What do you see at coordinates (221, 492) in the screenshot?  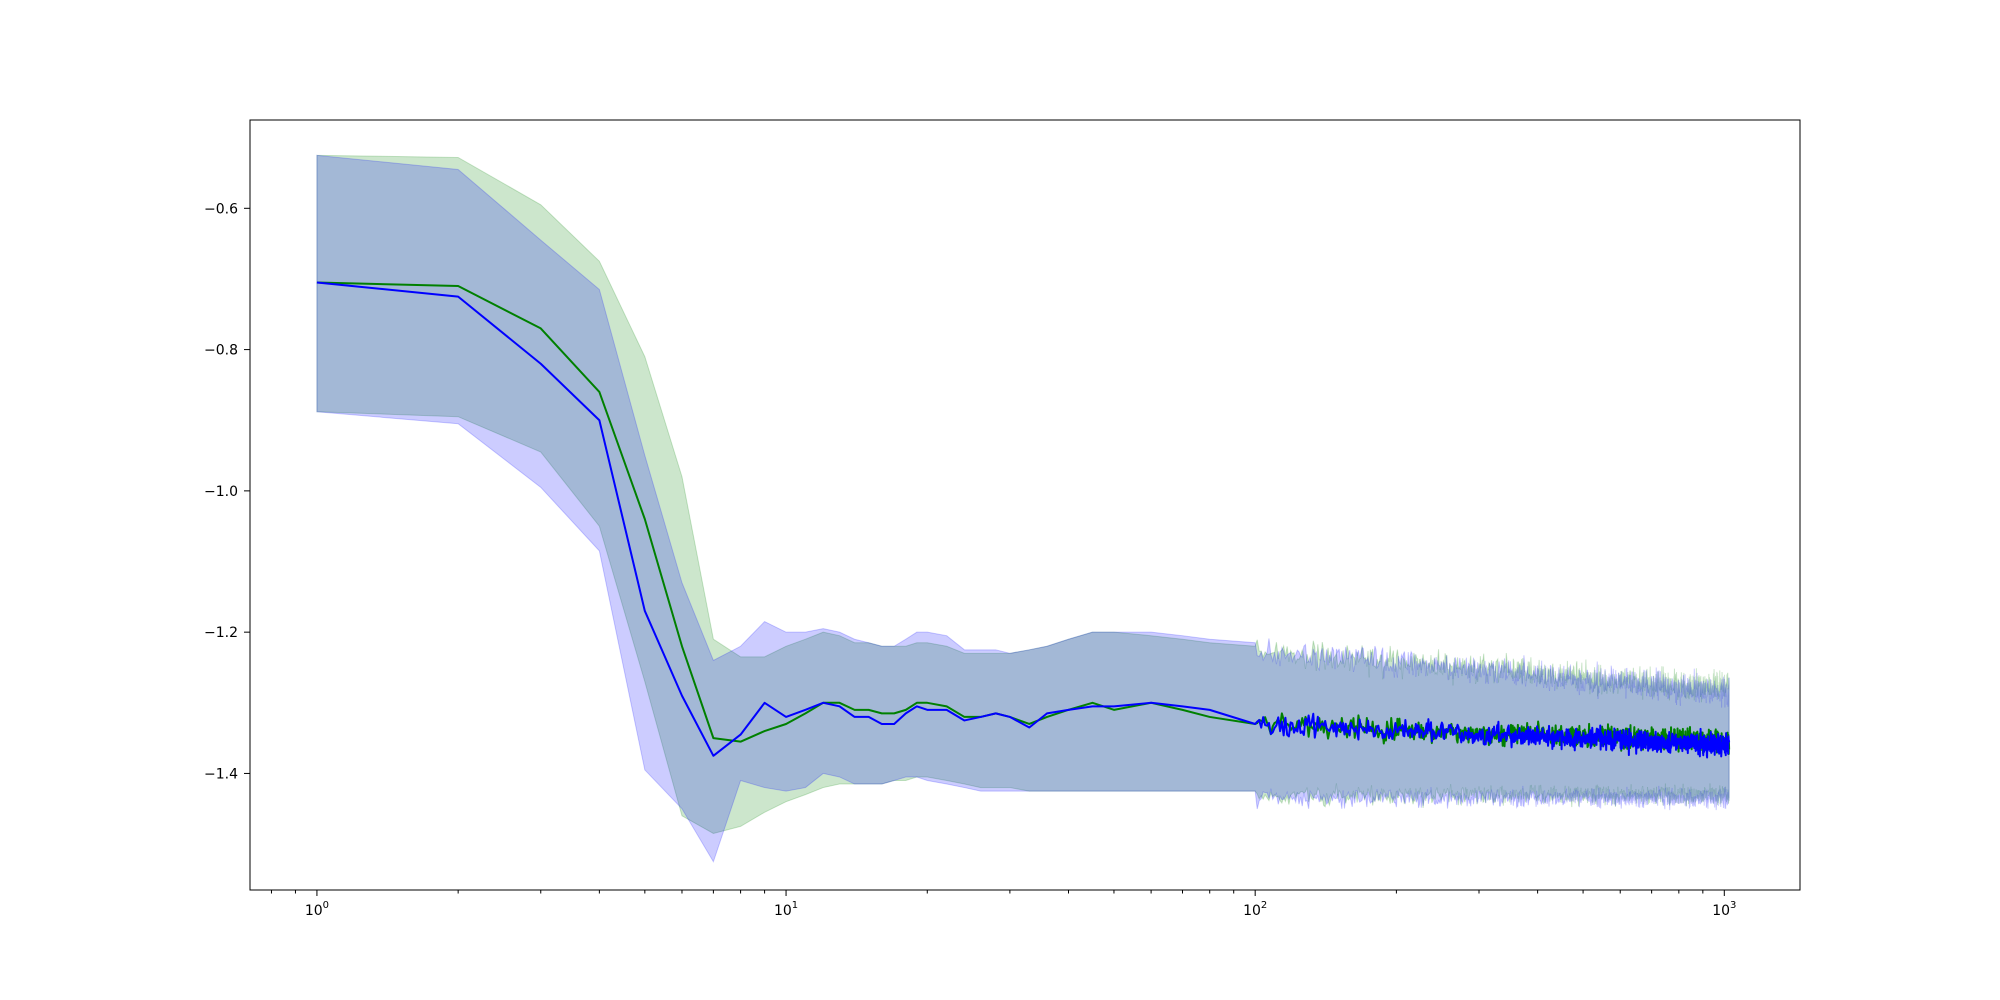 I see `y-tick-label: −1.0` at bounding box center [221, 492].